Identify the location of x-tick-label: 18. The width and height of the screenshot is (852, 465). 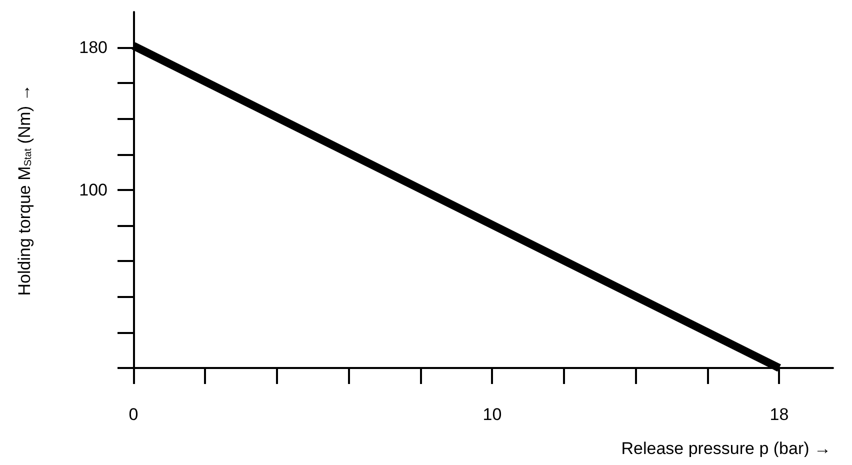
(779, 414).